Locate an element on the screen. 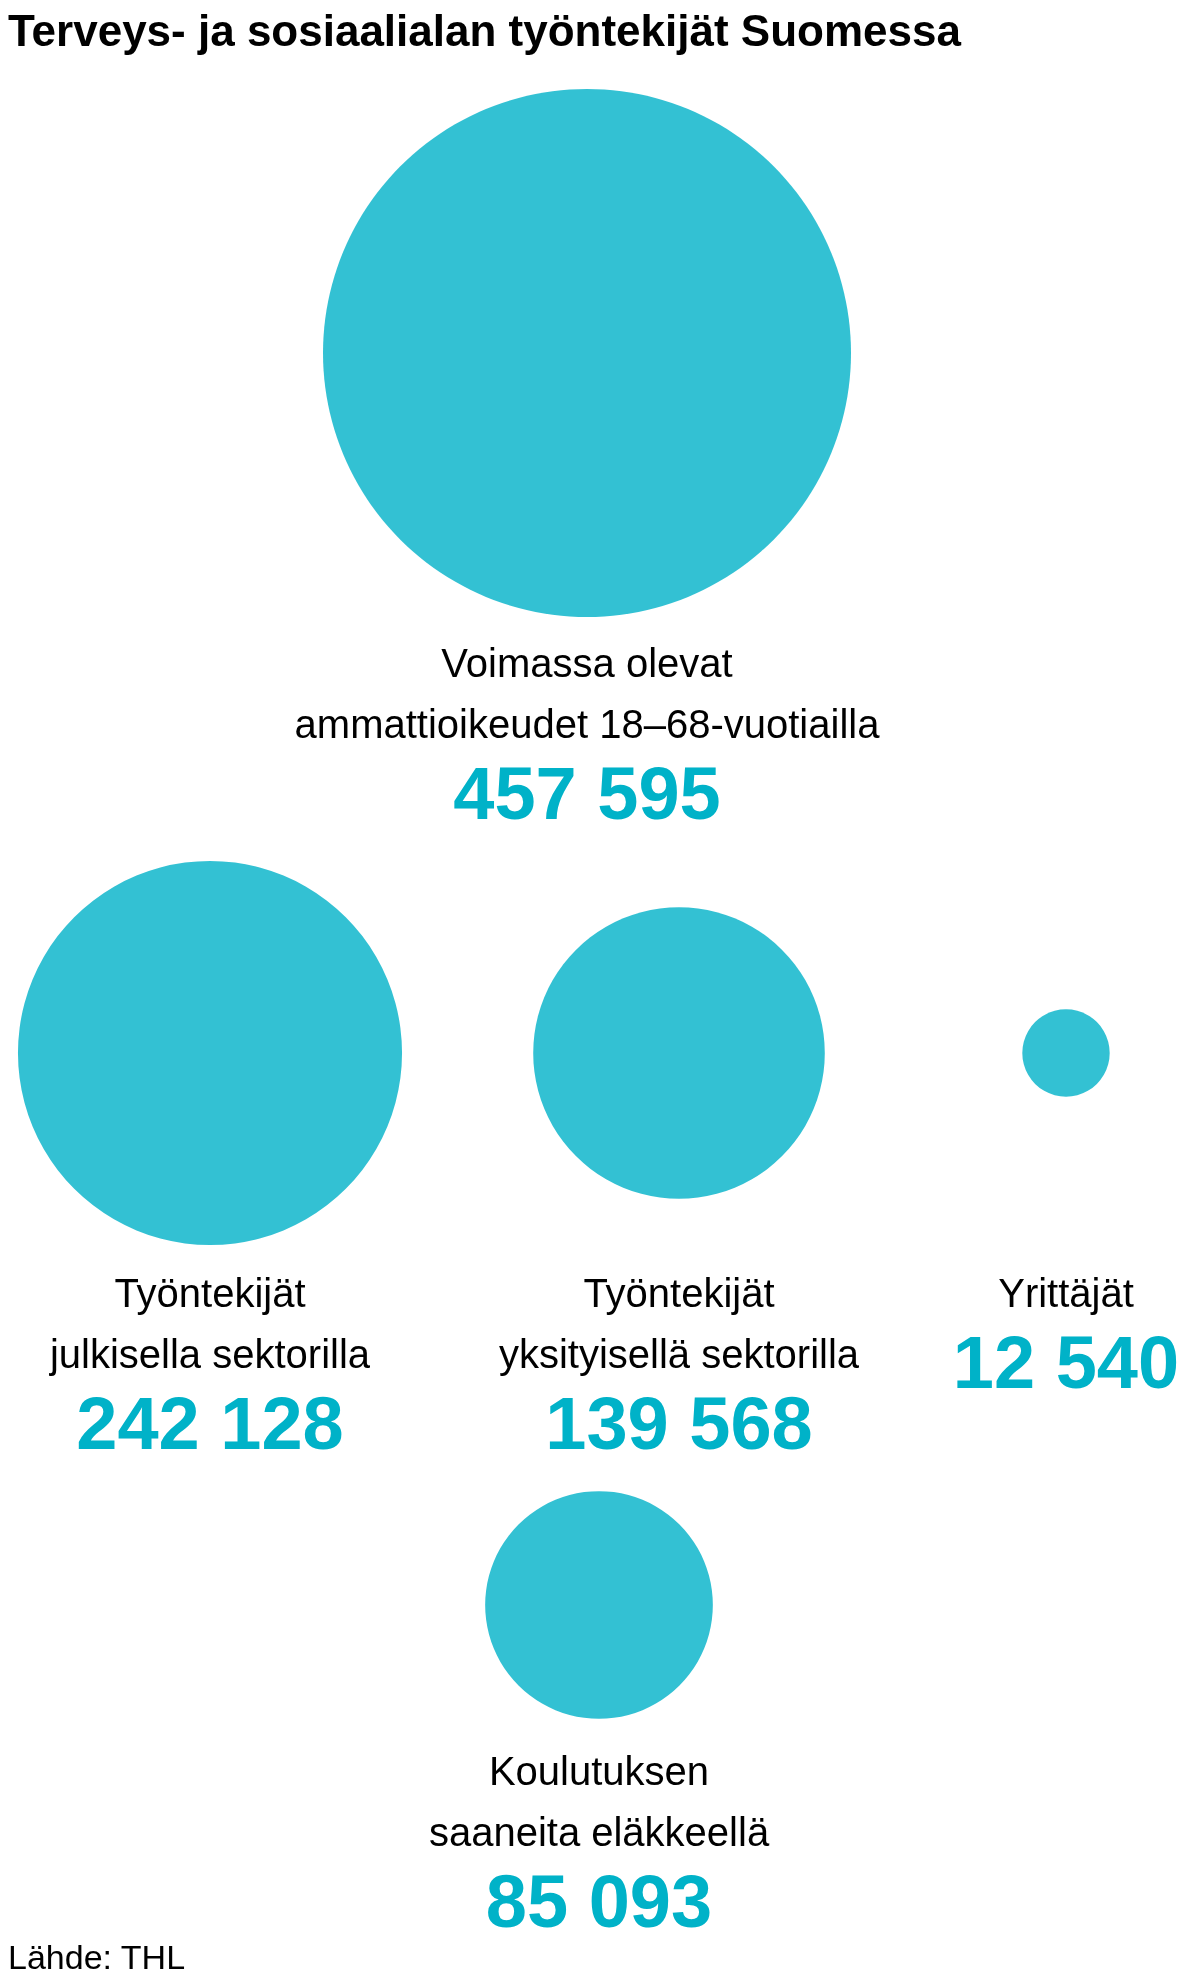  data-label: 242 128 is located at coordinates (210, 1423).